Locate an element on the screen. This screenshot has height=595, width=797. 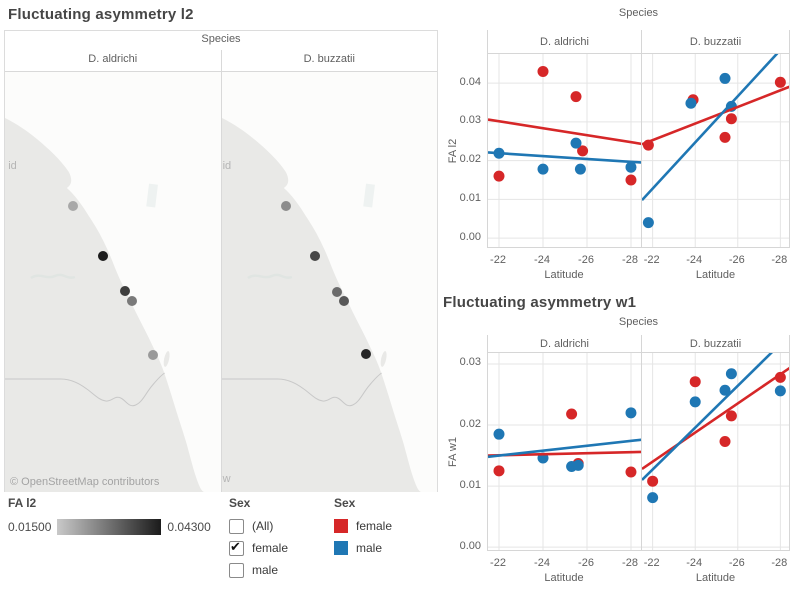
facet-plot-aldrichi is located at coordinates (564, 451).